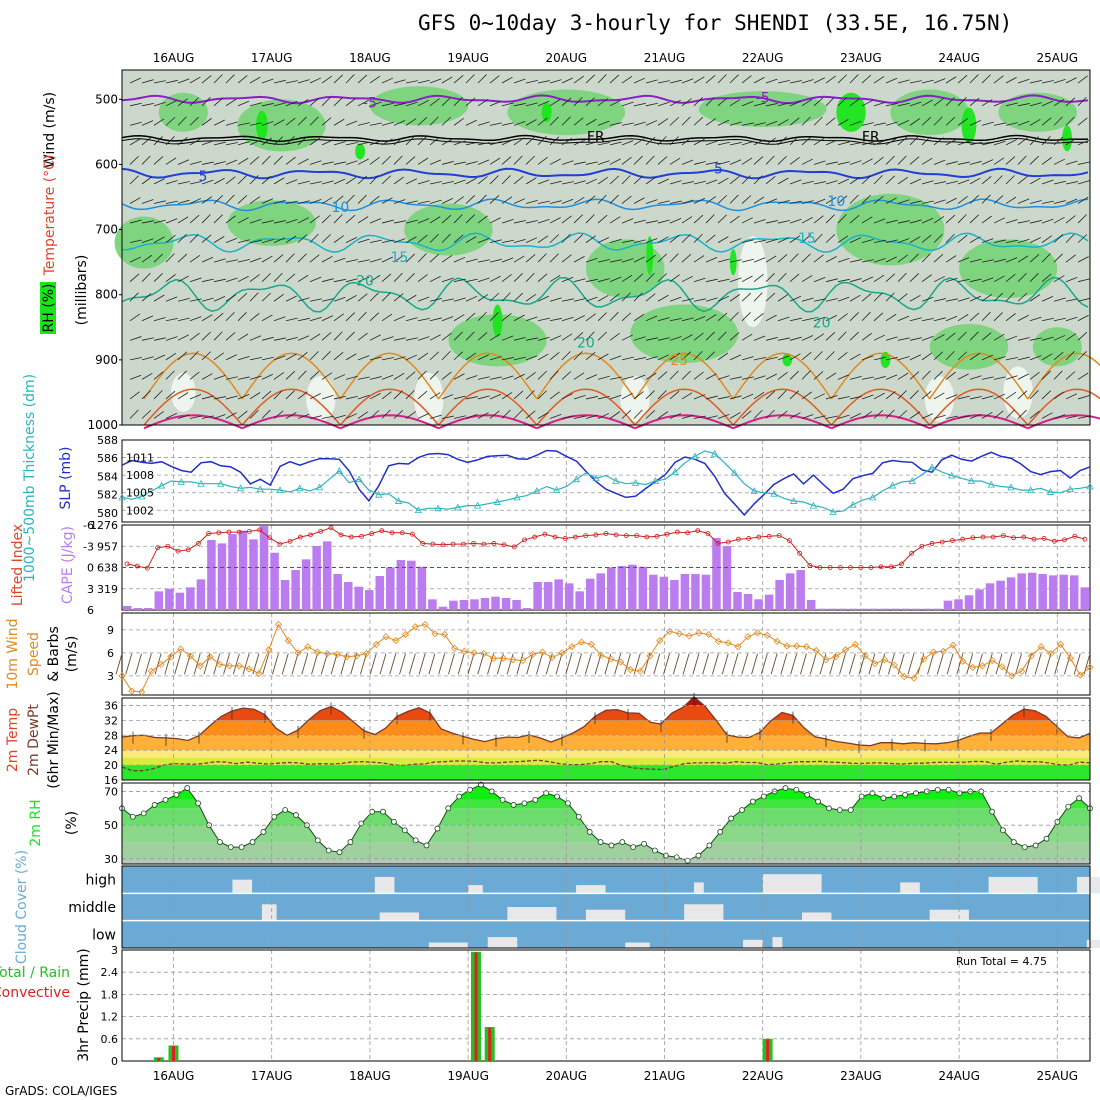 The height and width of the screenshot is (1100, 1100). Describe the element at coordinates (606, 834) in the screenshot. I see `rh-band` at that location.